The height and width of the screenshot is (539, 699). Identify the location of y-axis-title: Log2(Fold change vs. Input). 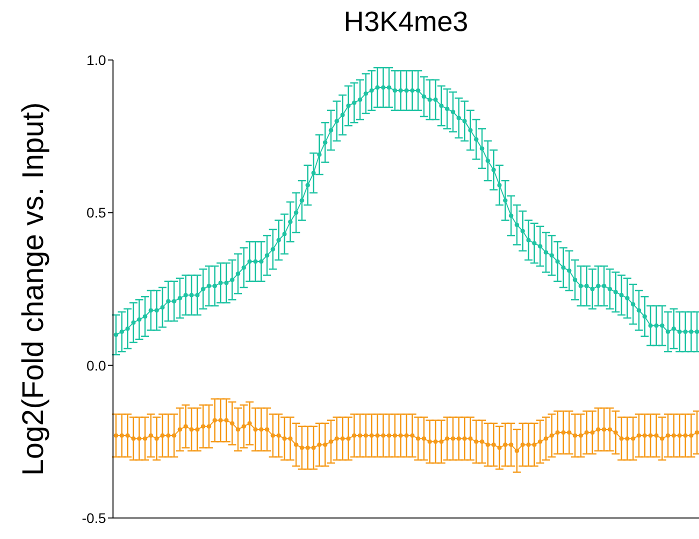
(34, 289).